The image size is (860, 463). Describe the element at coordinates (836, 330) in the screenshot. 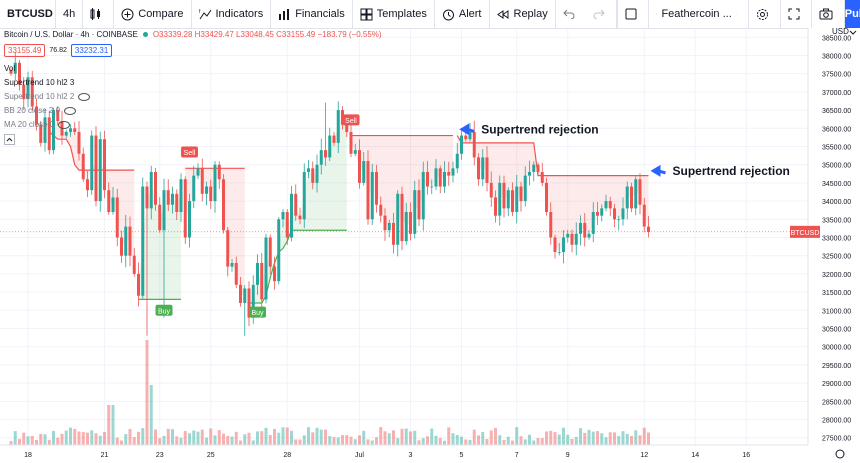

I see `y-tick-label: 30500.00` at that location.